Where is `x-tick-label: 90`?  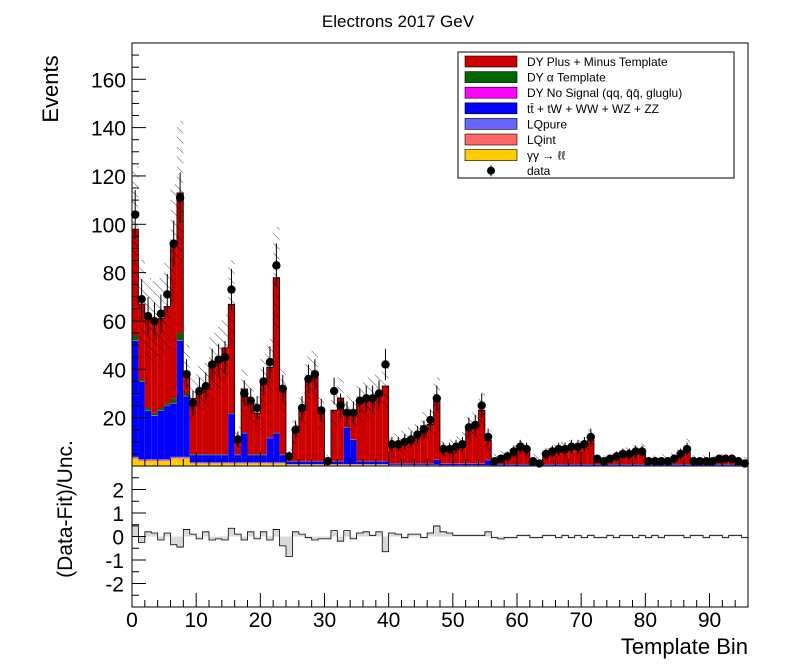
x-tick-label: 90 is located at coordinates (709, 620).